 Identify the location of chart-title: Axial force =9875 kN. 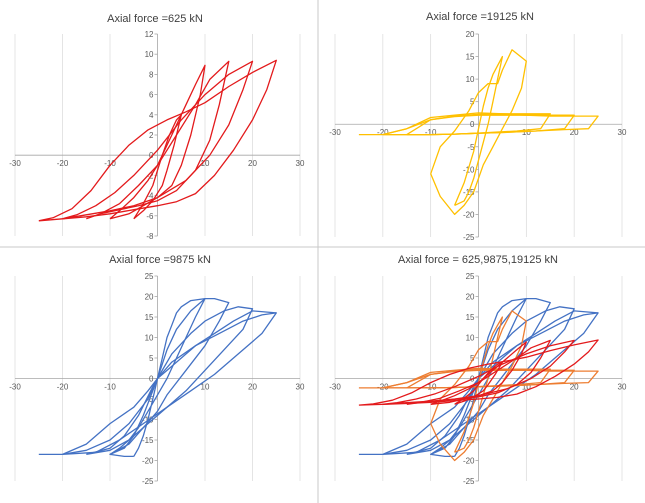
(160, 260).